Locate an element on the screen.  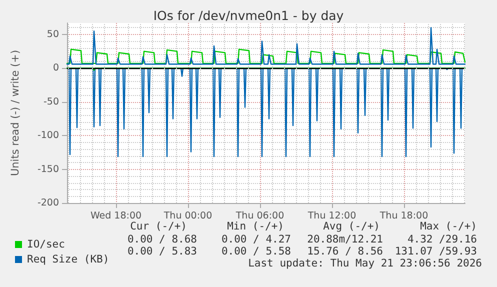
text: Min (-/+) is located at coordinates (255, 226).